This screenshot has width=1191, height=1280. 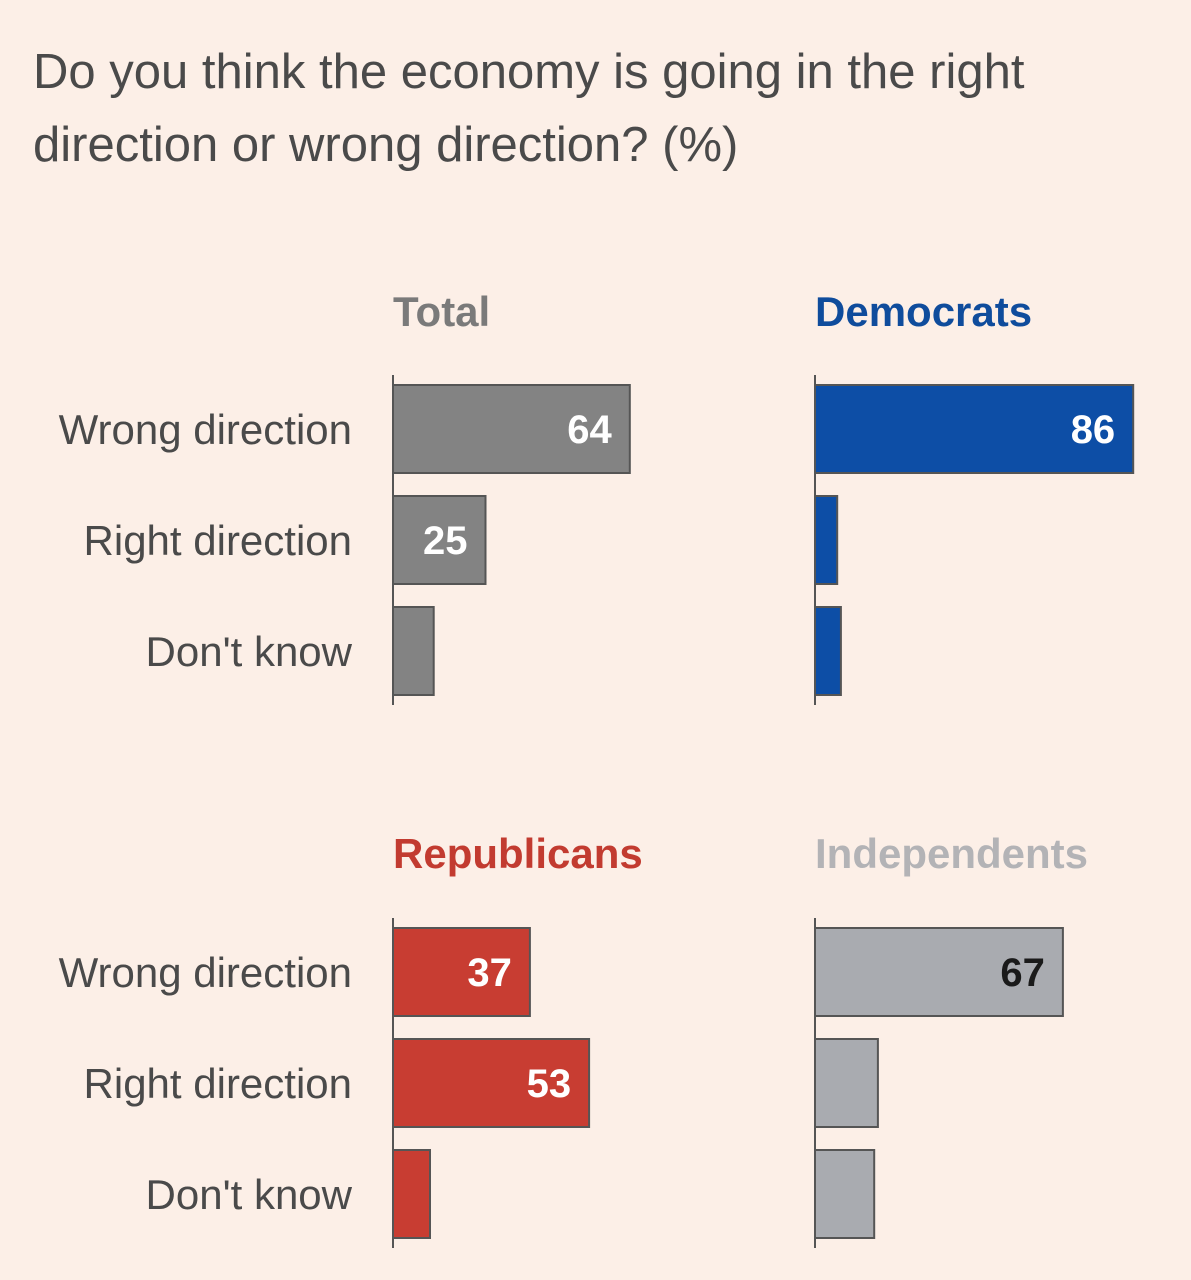 I want to click on panel-title-independents: Independents, so click(x=951, y=853).